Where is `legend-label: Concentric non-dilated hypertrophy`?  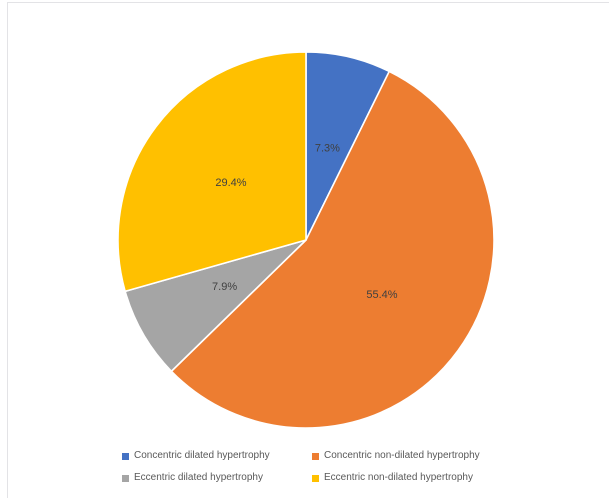
legend-label: Concentric non-dilated hypertrophy is located at coordinates (402, 455).